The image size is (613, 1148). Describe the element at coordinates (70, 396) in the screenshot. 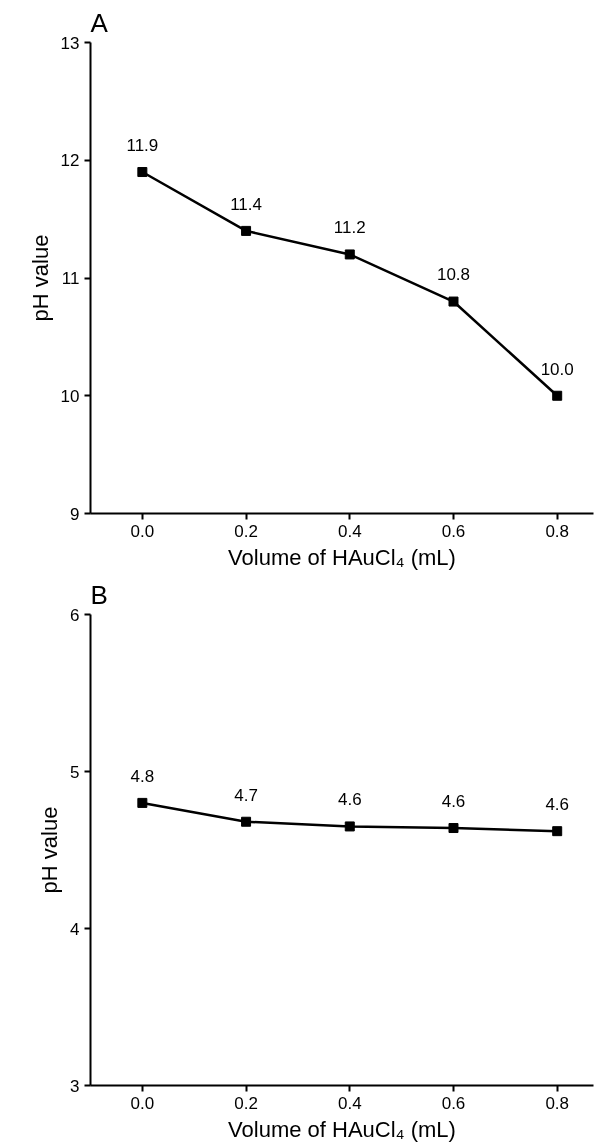

I see `y-tick-label: 10` at that location.